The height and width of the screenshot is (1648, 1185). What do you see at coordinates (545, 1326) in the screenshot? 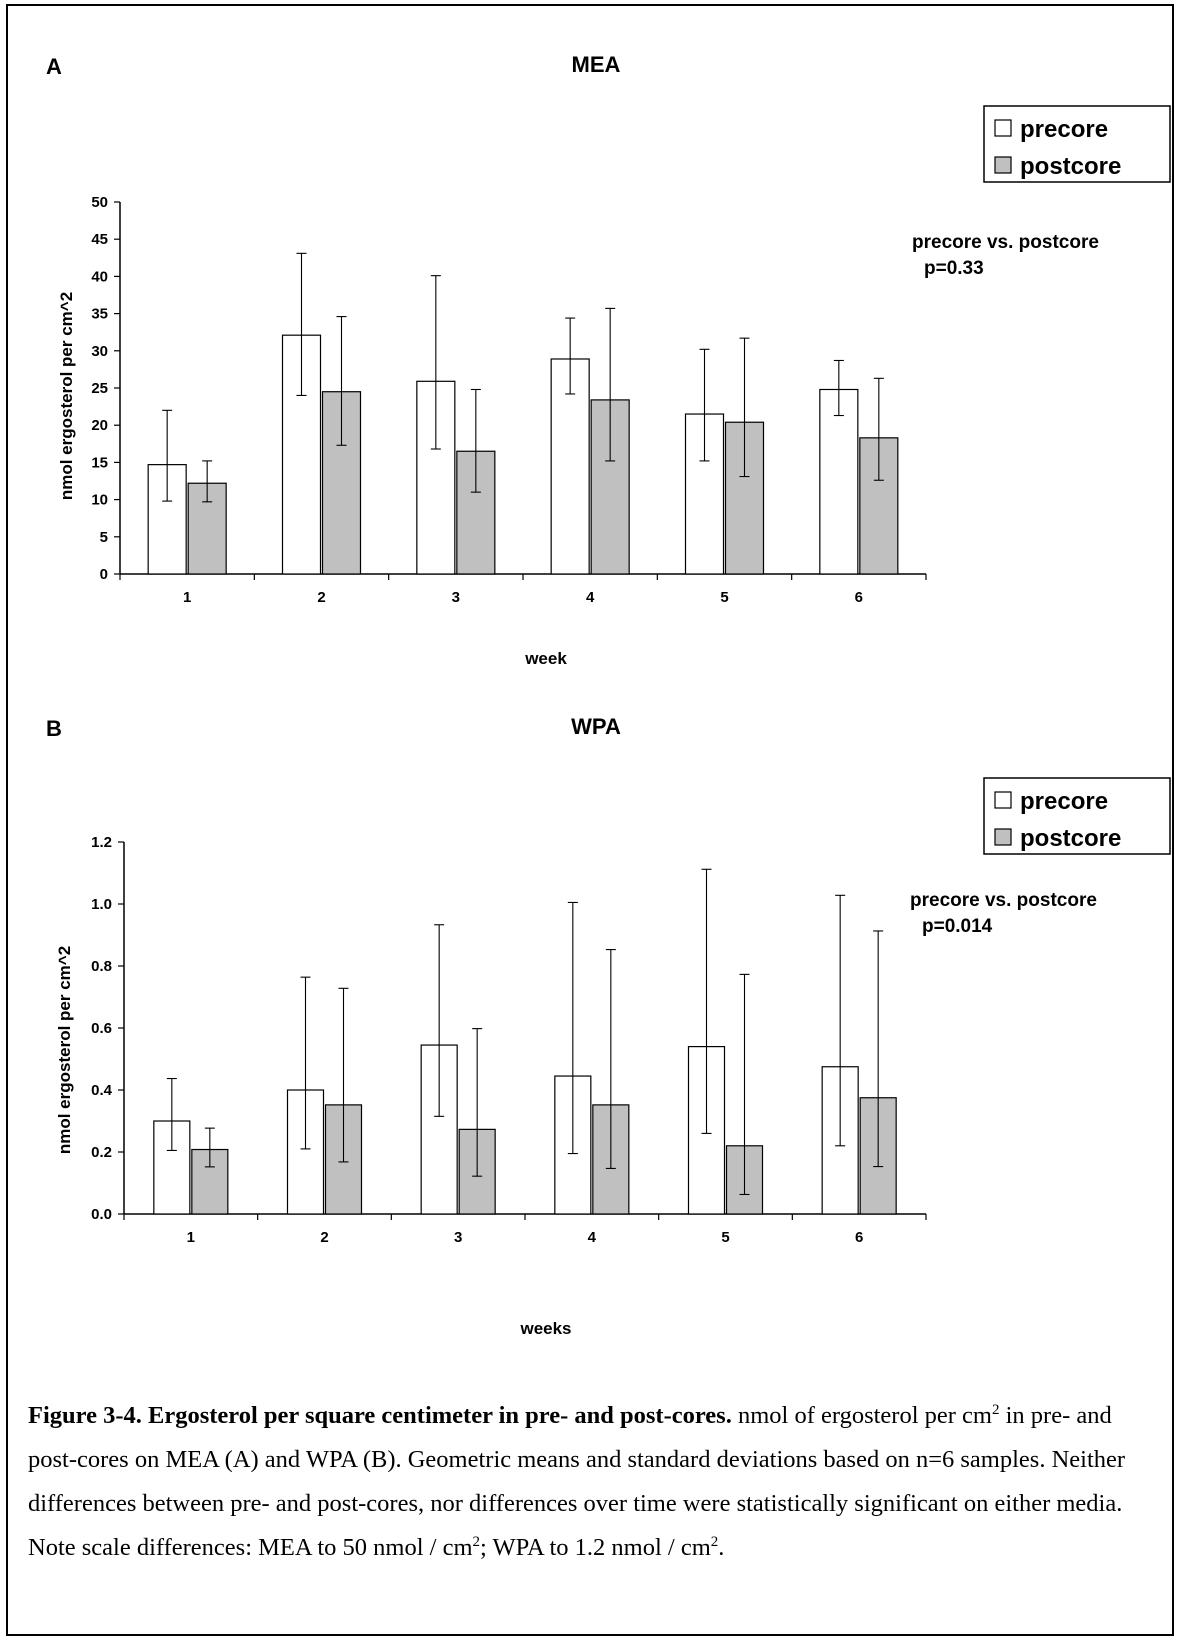
I see `x-axis-label-b: weeks` at bounding box center [545, 1326].